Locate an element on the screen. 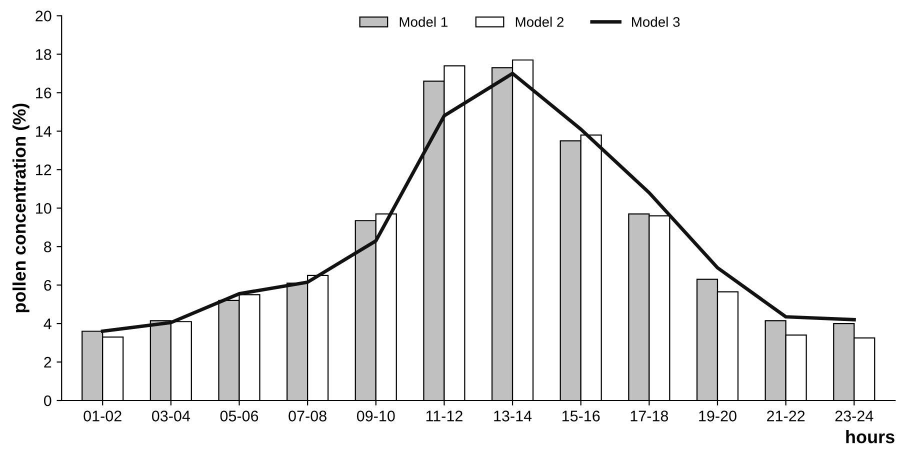 The height and width of the screenshot is (450, 906). x-tick-label: 05-06 is located at coordinates (239, 416).